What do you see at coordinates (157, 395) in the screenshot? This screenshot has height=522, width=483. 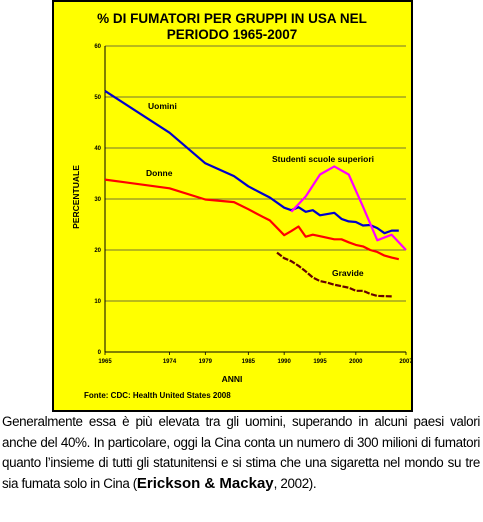 I see `chart-source: Fonte: CDC: Health United States 2008` at bounding box center [157, 395].